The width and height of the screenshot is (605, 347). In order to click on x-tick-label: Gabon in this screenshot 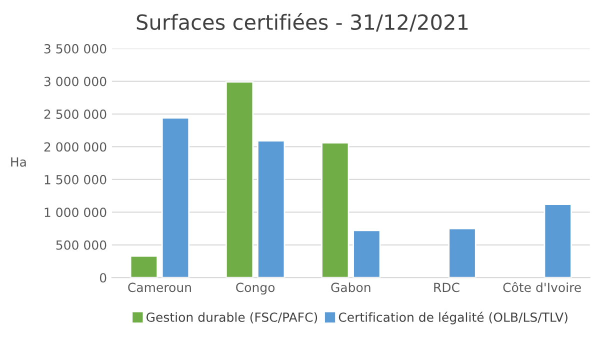, I will do `click(350, 287)`.